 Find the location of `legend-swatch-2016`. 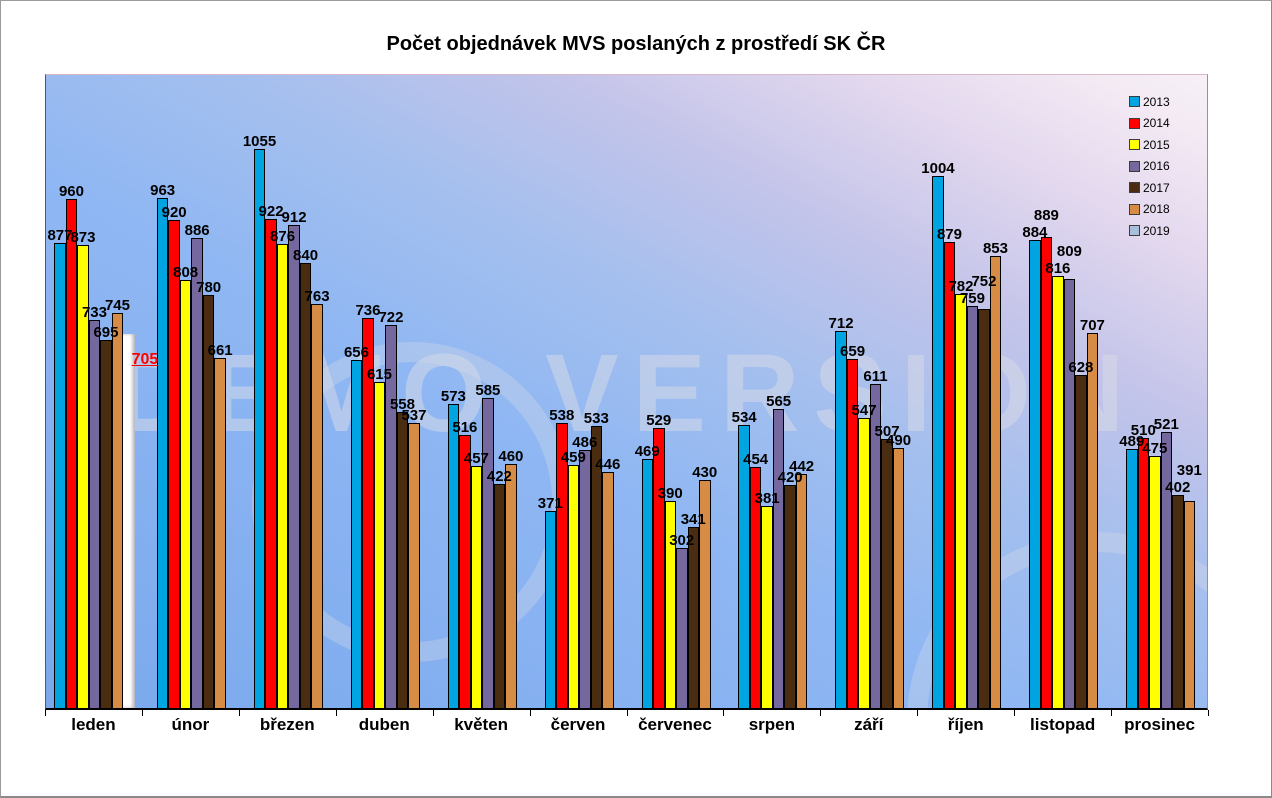

legend-swatch-2016 is located at coordinates (1134, 166).